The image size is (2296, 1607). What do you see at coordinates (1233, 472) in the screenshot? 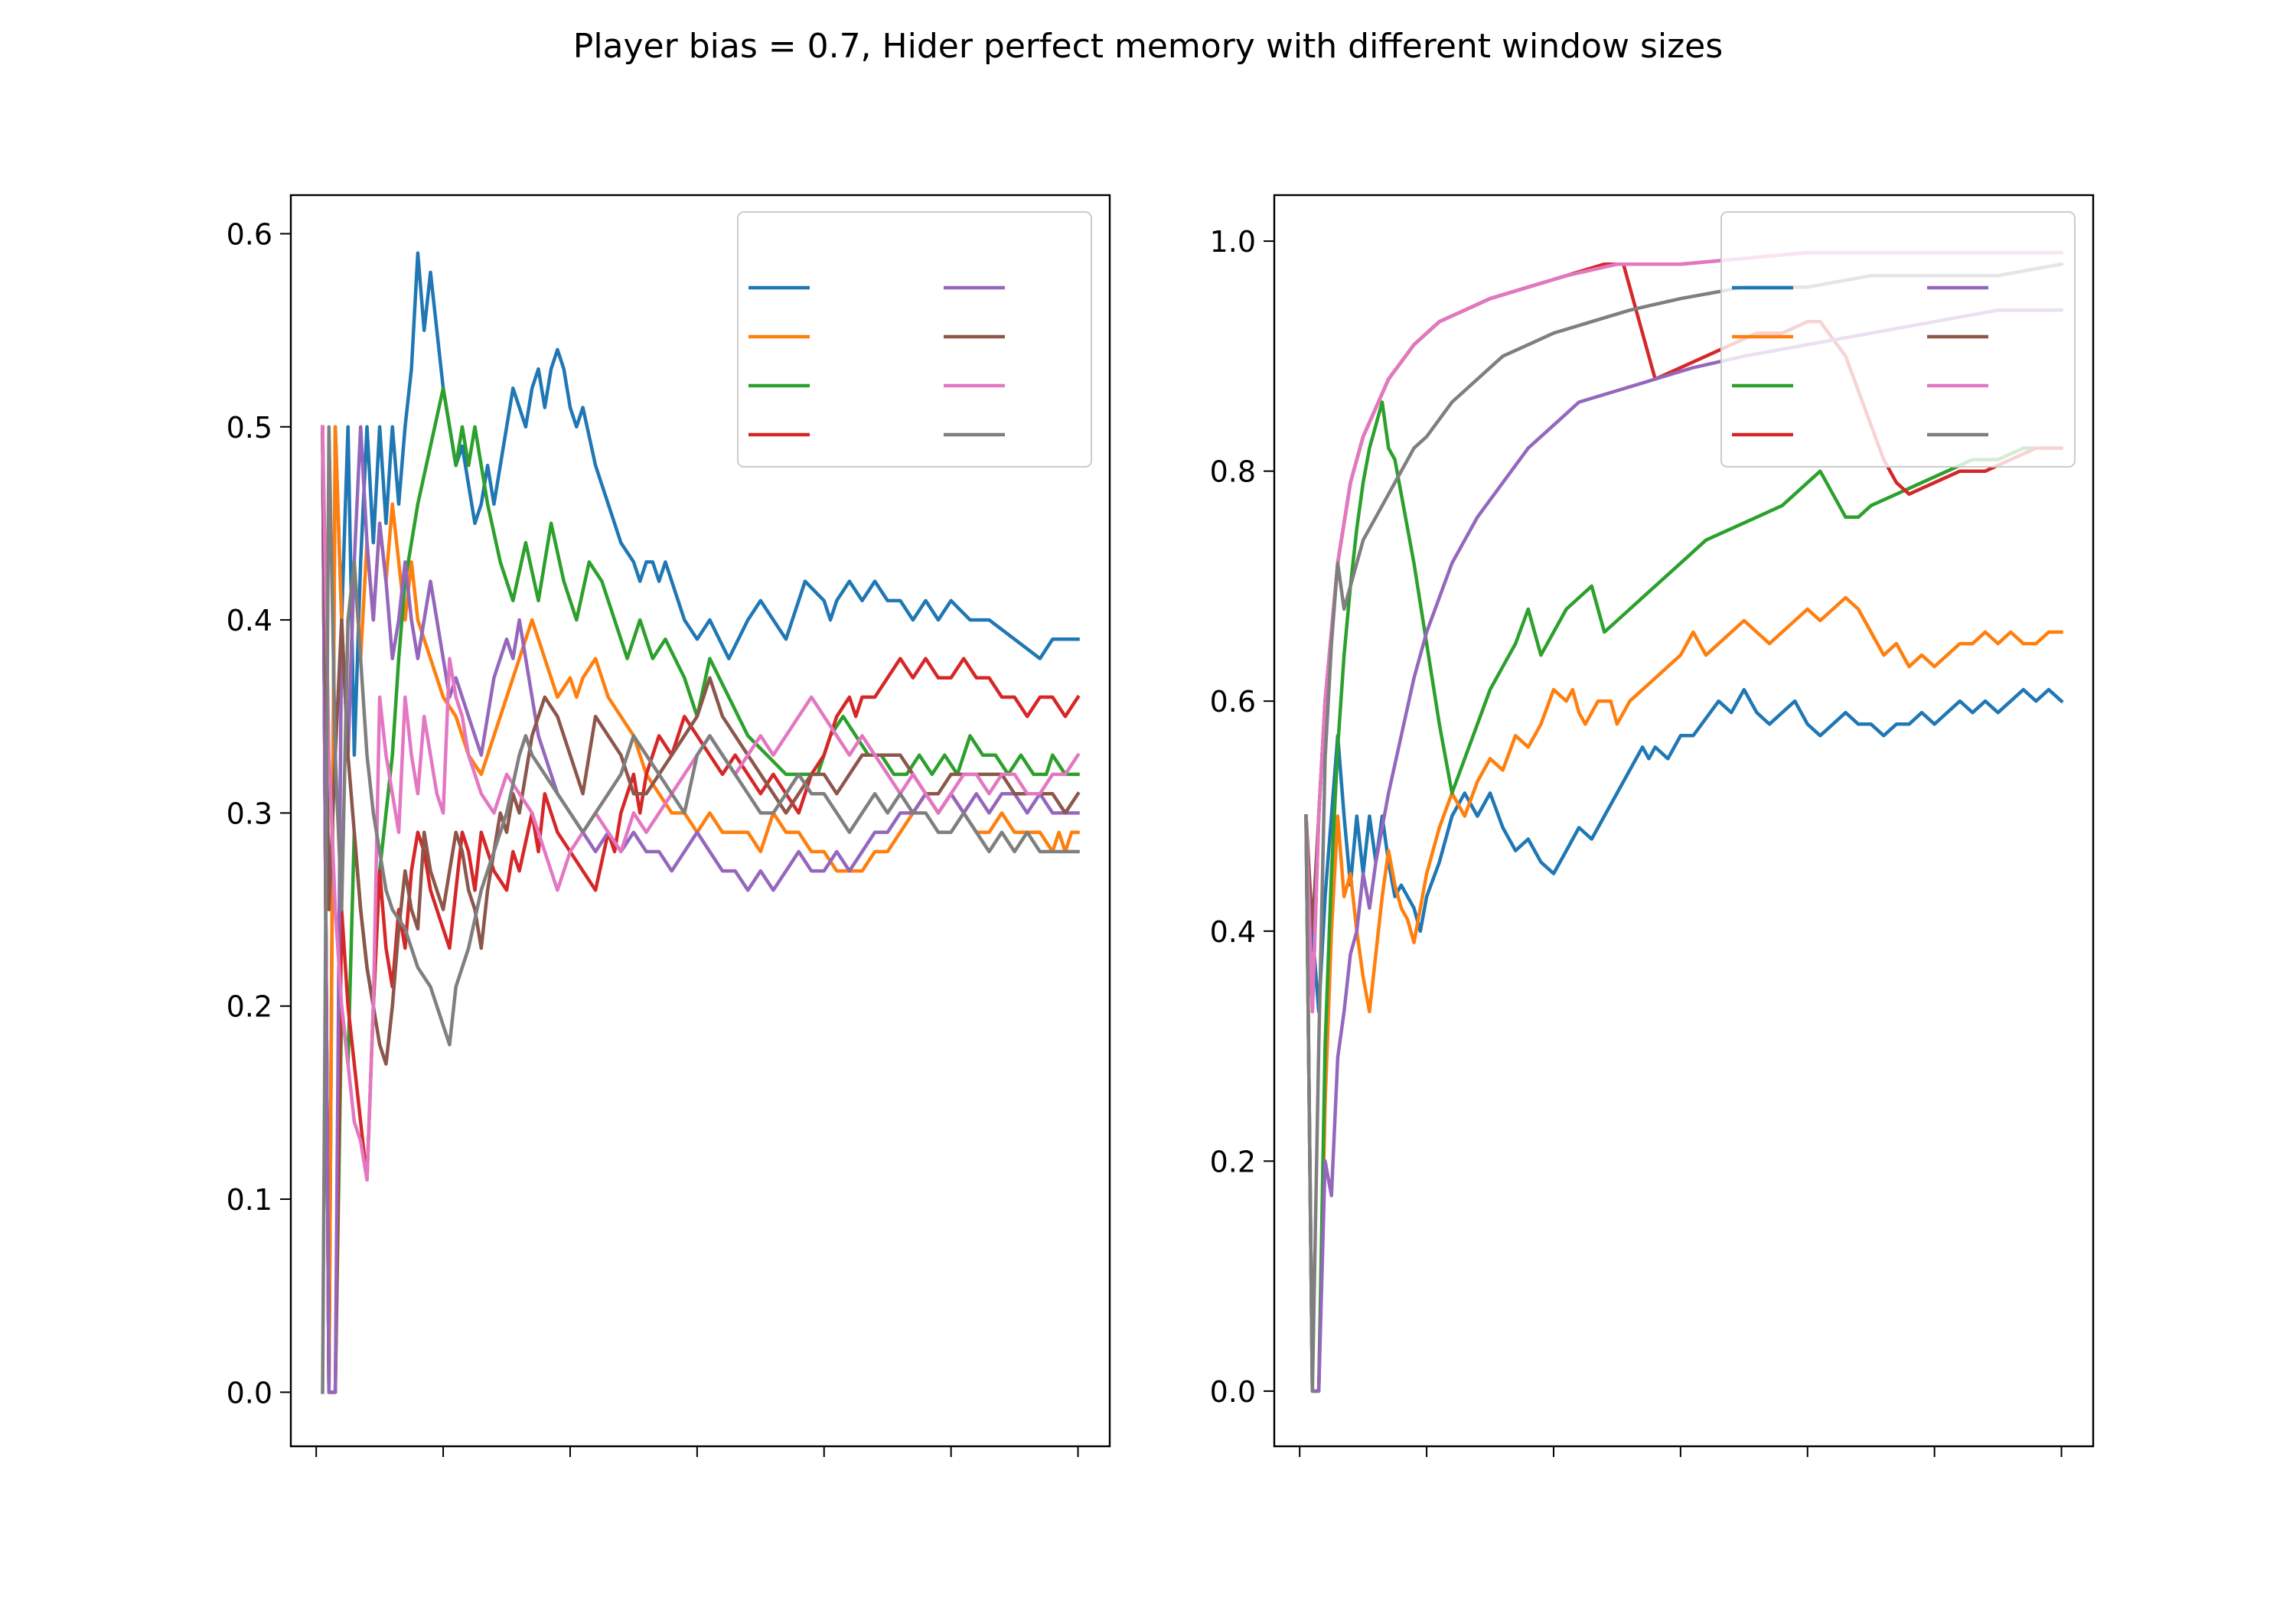
I see `y-tick-label: 0.8` at bounding box center [1233, 472].